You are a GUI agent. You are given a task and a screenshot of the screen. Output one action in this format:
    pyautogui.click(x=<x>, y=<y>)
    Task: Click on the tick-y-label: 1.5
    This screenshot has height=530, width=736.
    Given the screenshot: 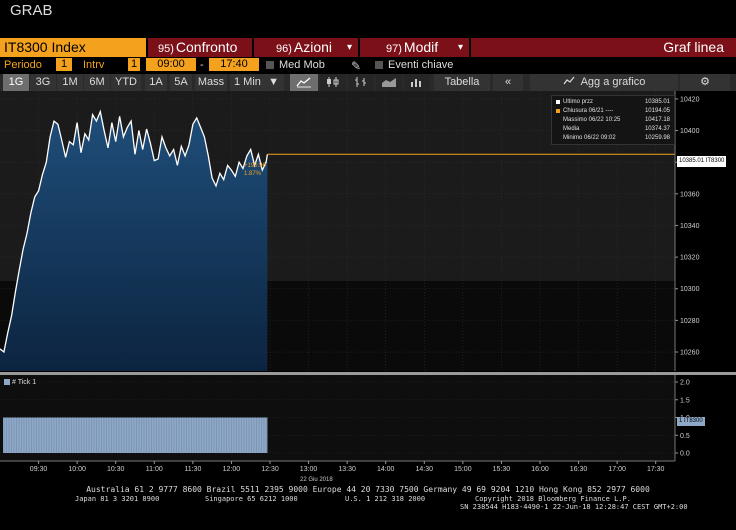 What is the action you would take?
    pyautogui.click(x=685, y=400)
    